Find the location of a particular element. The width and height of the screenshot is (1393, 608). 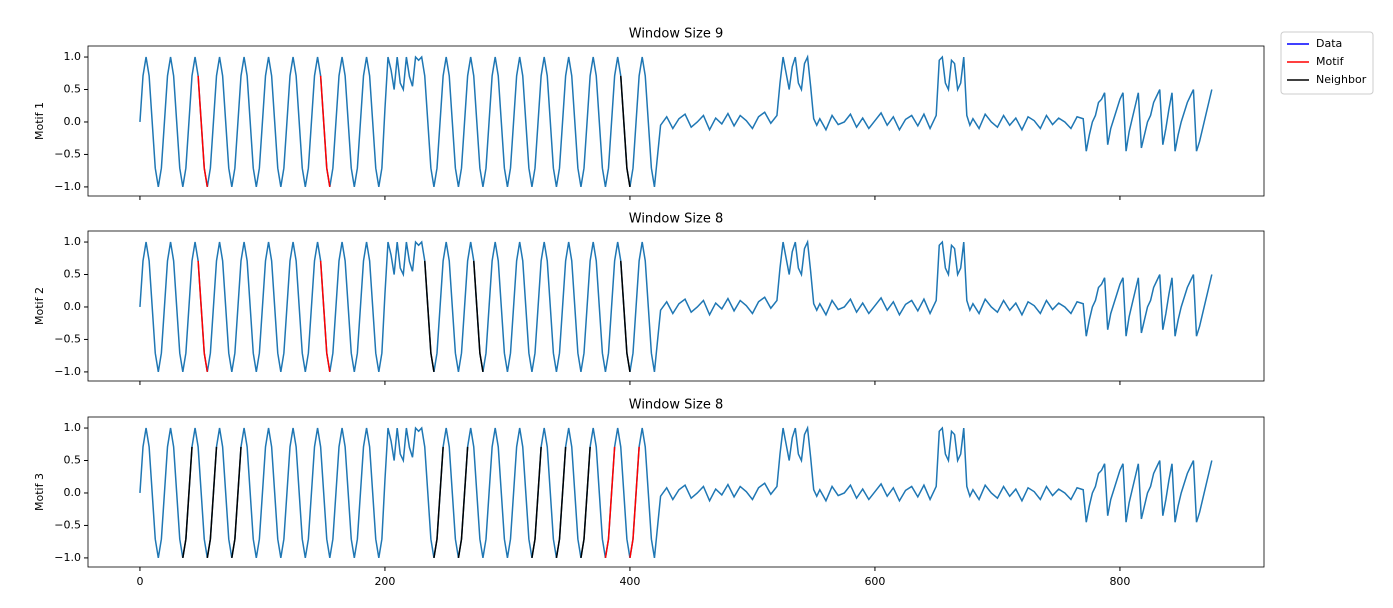

x-tick-label: 600 is located at coordinates (874, 581).